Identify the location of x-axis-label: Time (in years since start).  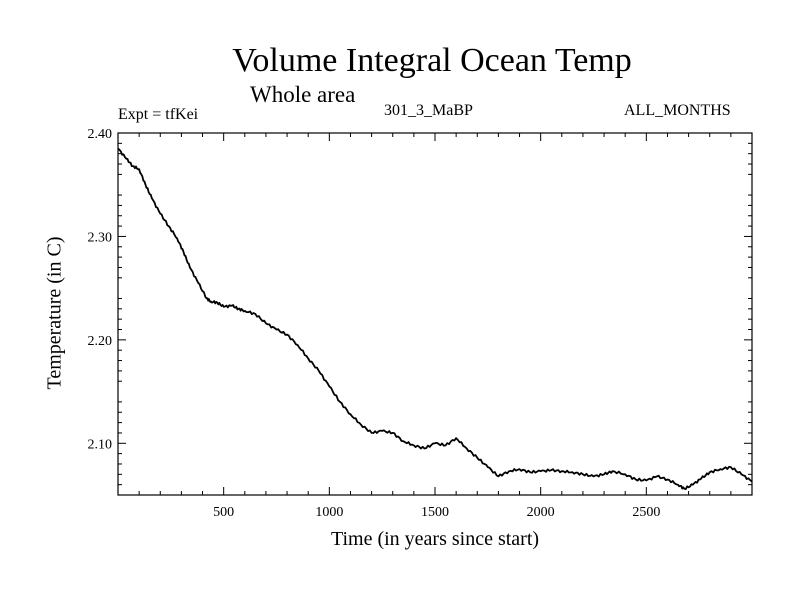
(435, 539).